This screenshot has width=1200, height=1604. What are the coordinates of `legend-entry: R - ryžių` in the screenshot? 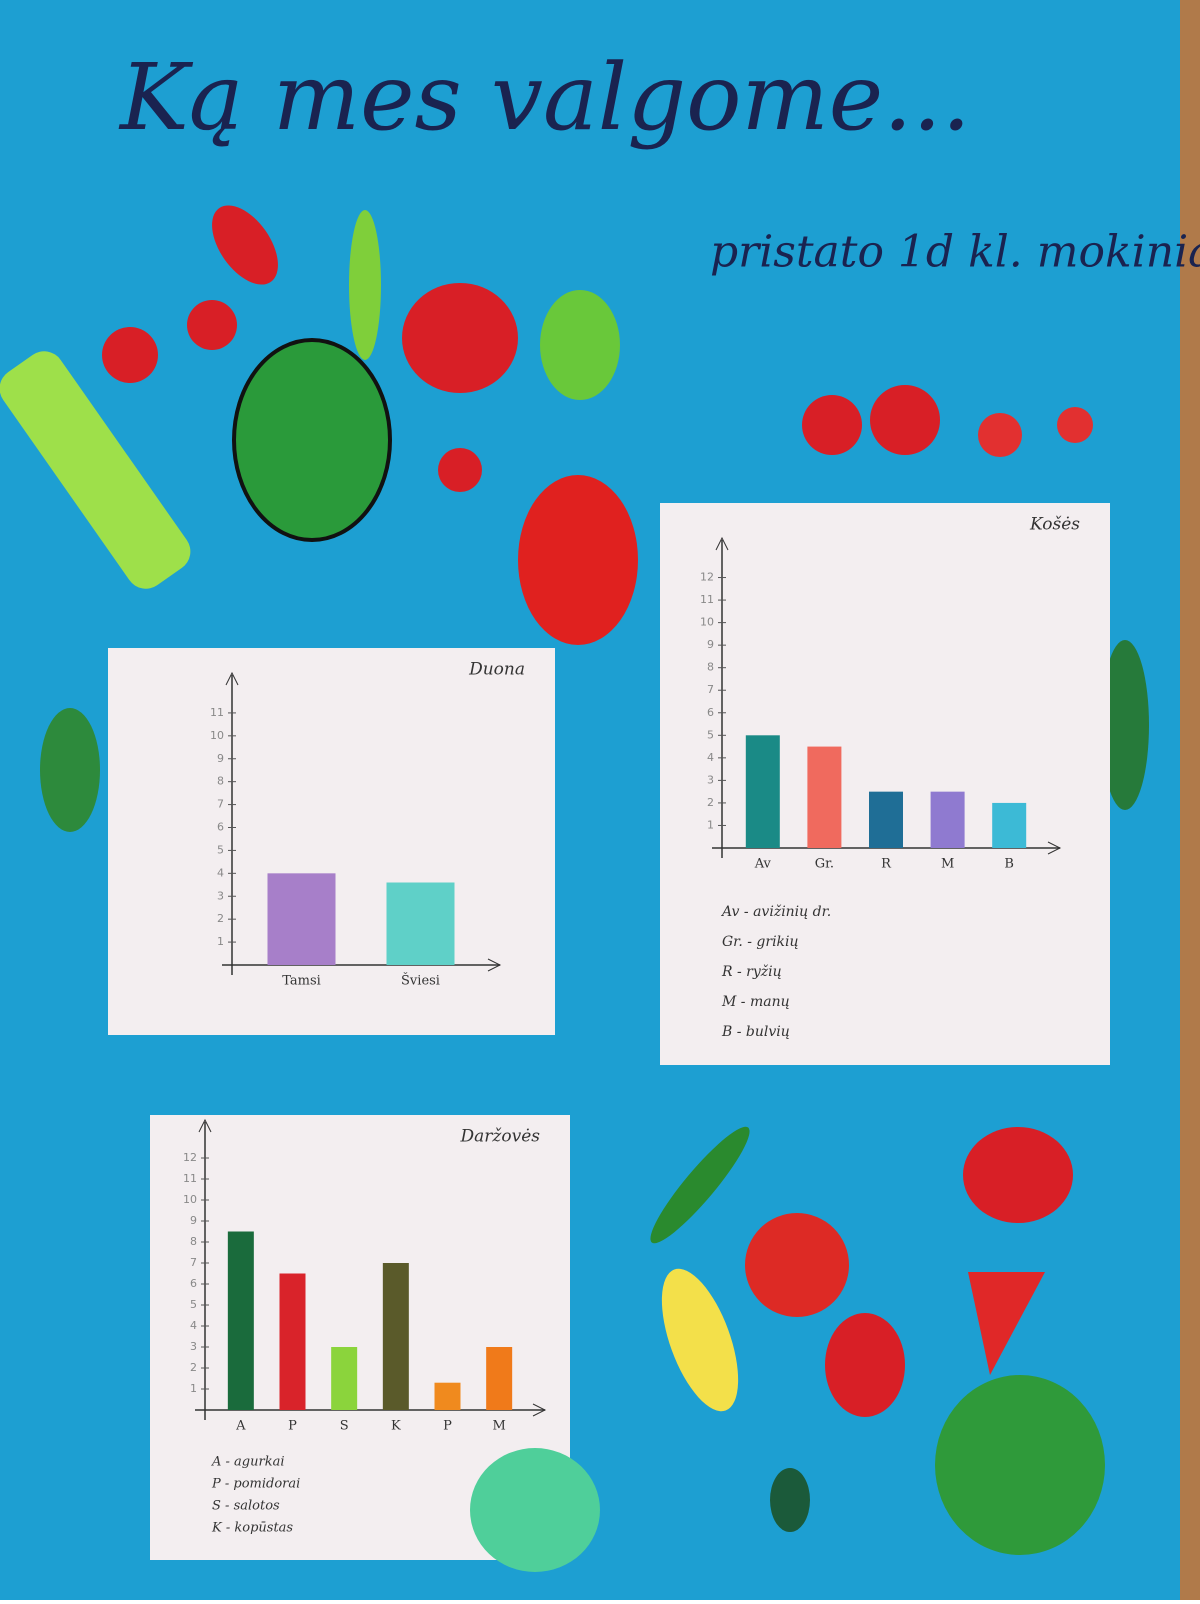 It's located at (751, 971).